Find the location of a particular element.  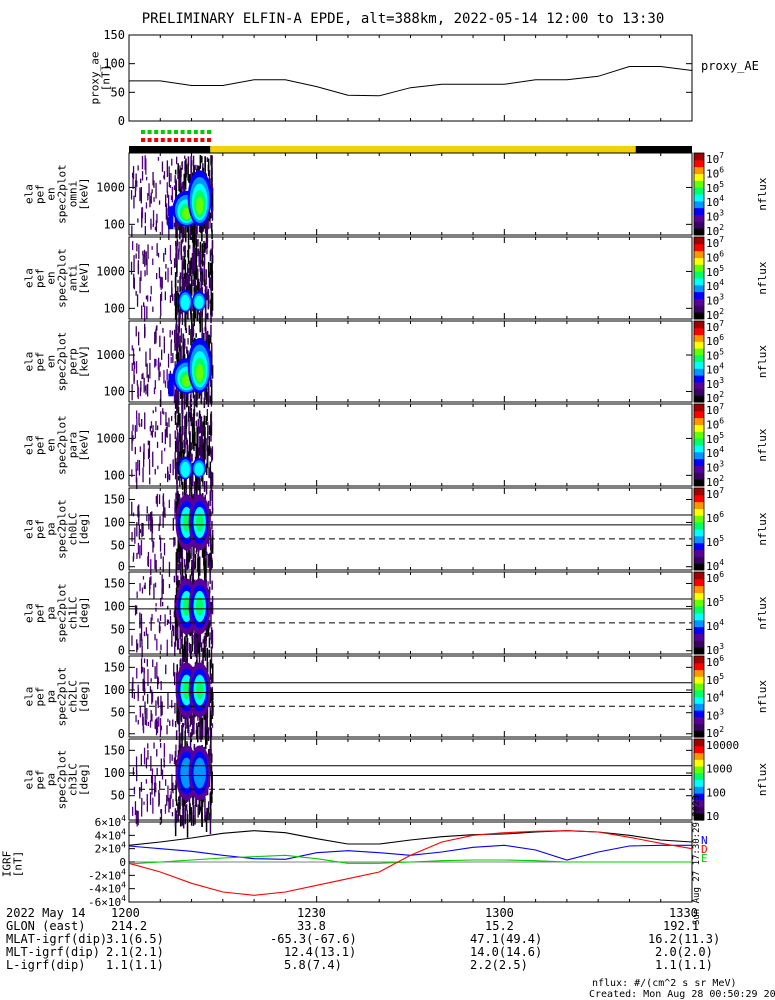

spec2-cbar-tick-1: 10³ is located at coordinates (715, 383).